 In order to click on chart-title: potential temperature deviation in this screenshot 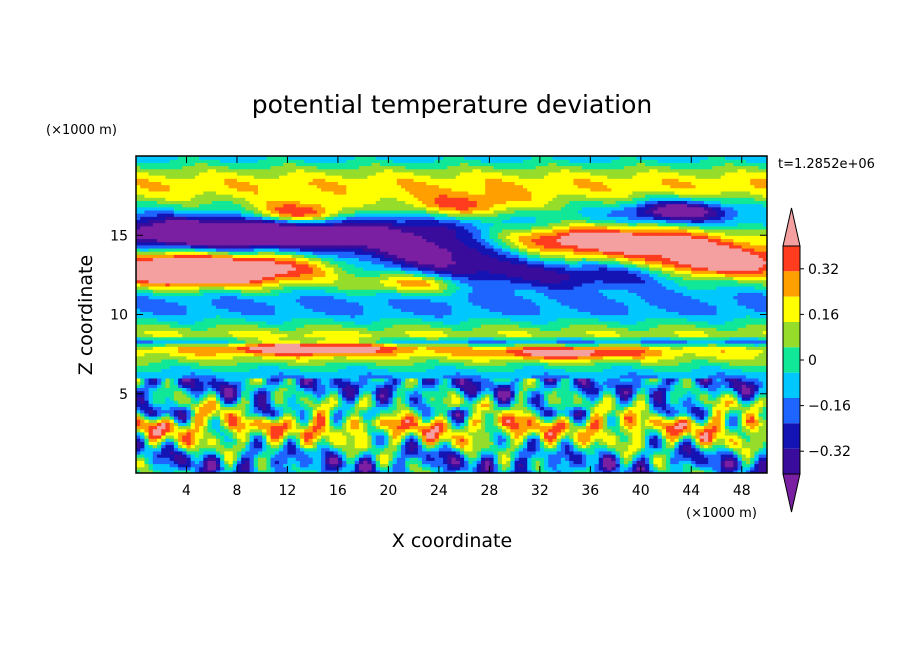, I will do `click(452, 104)`.